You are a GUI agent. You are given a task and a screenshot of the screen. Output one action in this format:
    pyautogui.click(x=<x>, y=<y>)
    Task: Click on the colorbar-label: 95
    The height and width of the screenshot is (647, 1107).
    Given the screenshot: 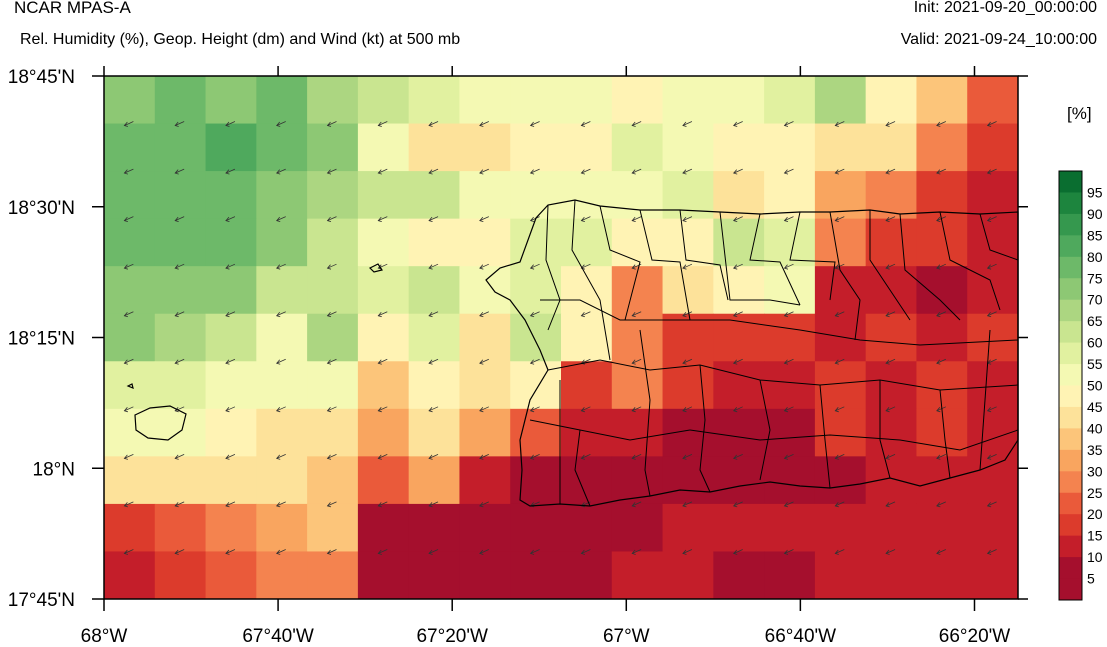 What is the action you would take?
    pyautogui.click(x=1095, y=192)
    